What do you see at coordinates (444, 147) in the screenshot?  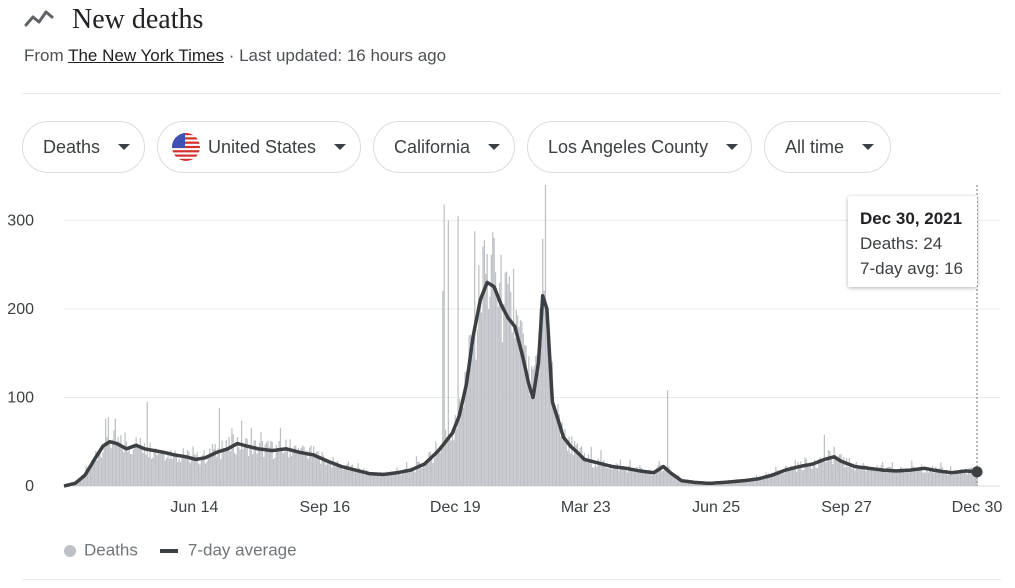 I see `state-dropdown: California` at bounding box center [444, 147].